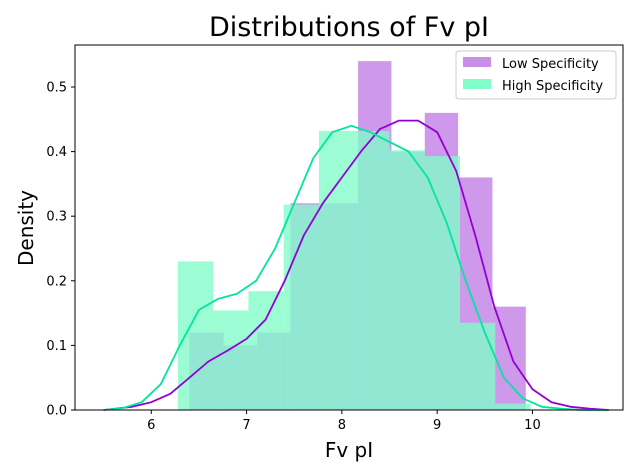  I want to click on legend-box, so click(536, 75).